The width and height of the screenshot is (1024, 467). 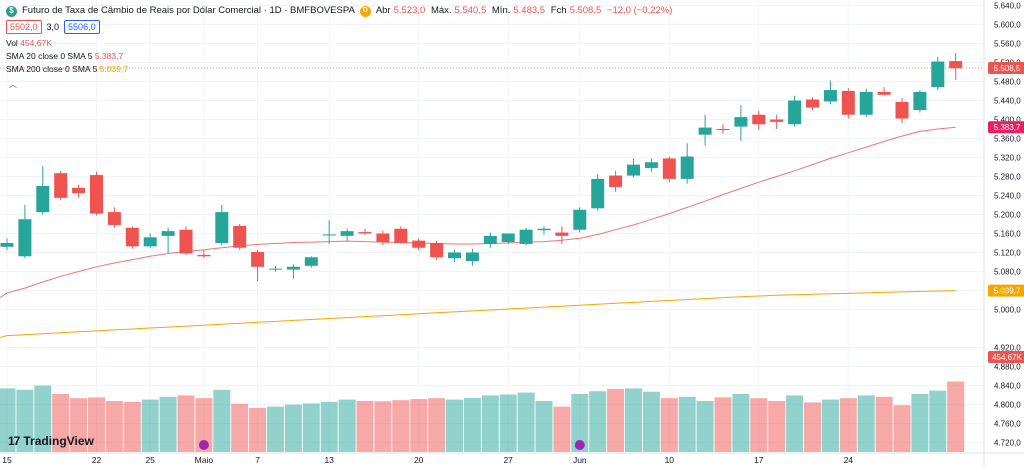 What do you see at coordinates (58, 441) in the screenshot?
I see `tradingview-logo-text: TradingView` at bounding box center [58, 441].